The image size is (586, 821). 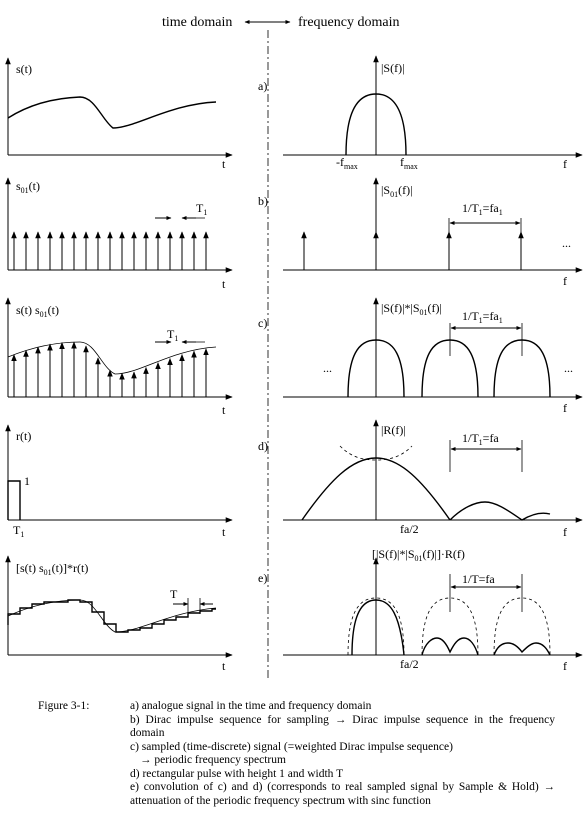 What do you see at coordinates (263, 446) in the screenshot?
I see `marker-d: d)` at bounding box center [263, 446].